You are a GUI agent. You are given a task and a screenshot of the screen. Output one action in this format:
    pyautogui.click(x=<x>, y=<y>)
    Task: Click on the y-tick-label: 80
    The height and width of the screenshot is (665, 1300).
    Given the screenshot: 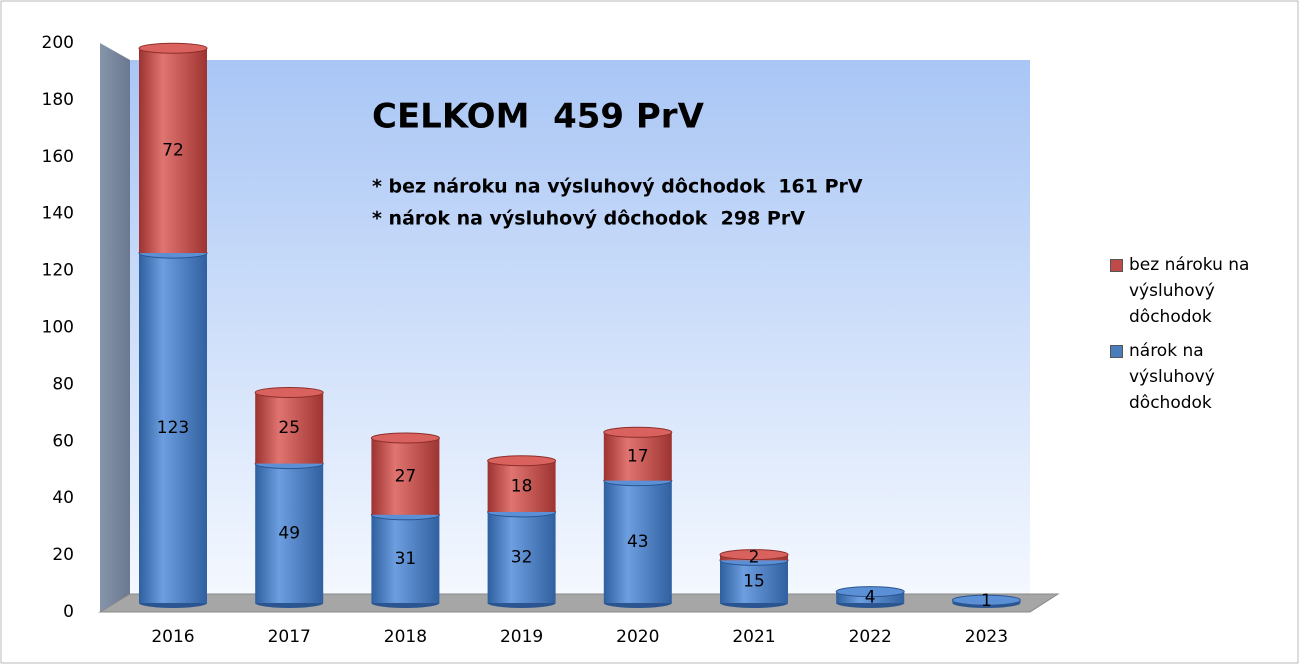 What is the action you would take?
    pyautogui.click(x=63, y=384)
    